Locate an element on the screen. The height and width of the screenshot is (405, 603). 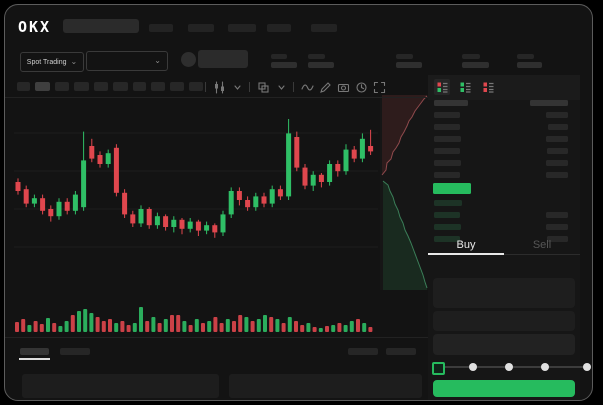
okx-logo: OKX is located at coordinates (35, 27).